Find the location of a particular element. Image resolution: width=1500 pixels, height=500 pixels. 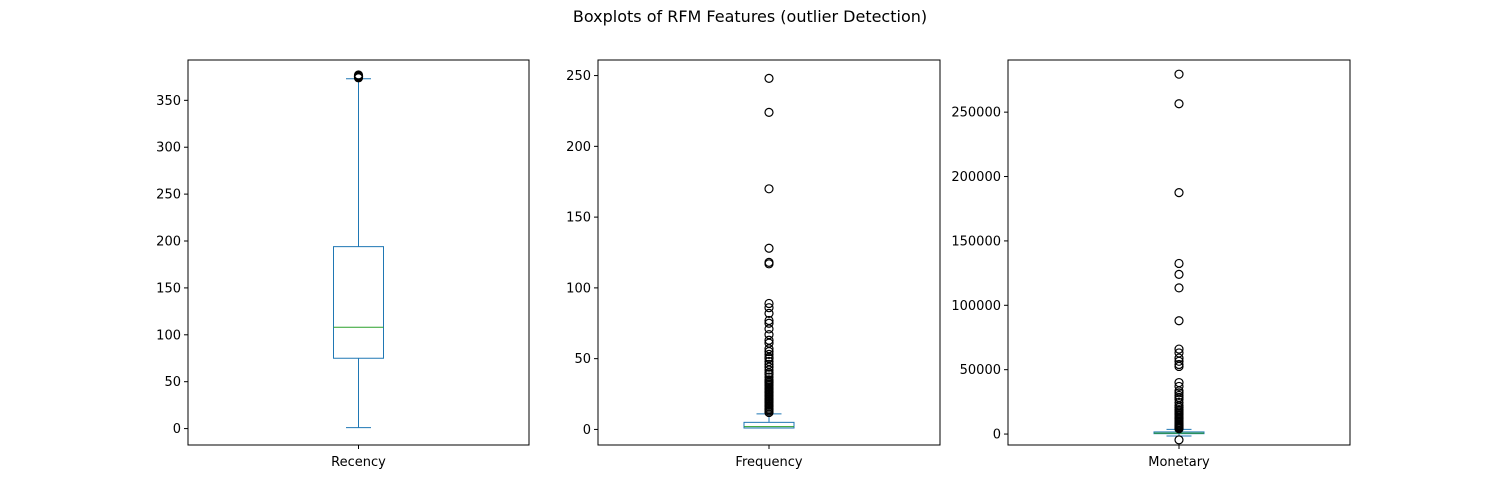

recency-ytick-label: 250 is located at coordinates (168, 195).